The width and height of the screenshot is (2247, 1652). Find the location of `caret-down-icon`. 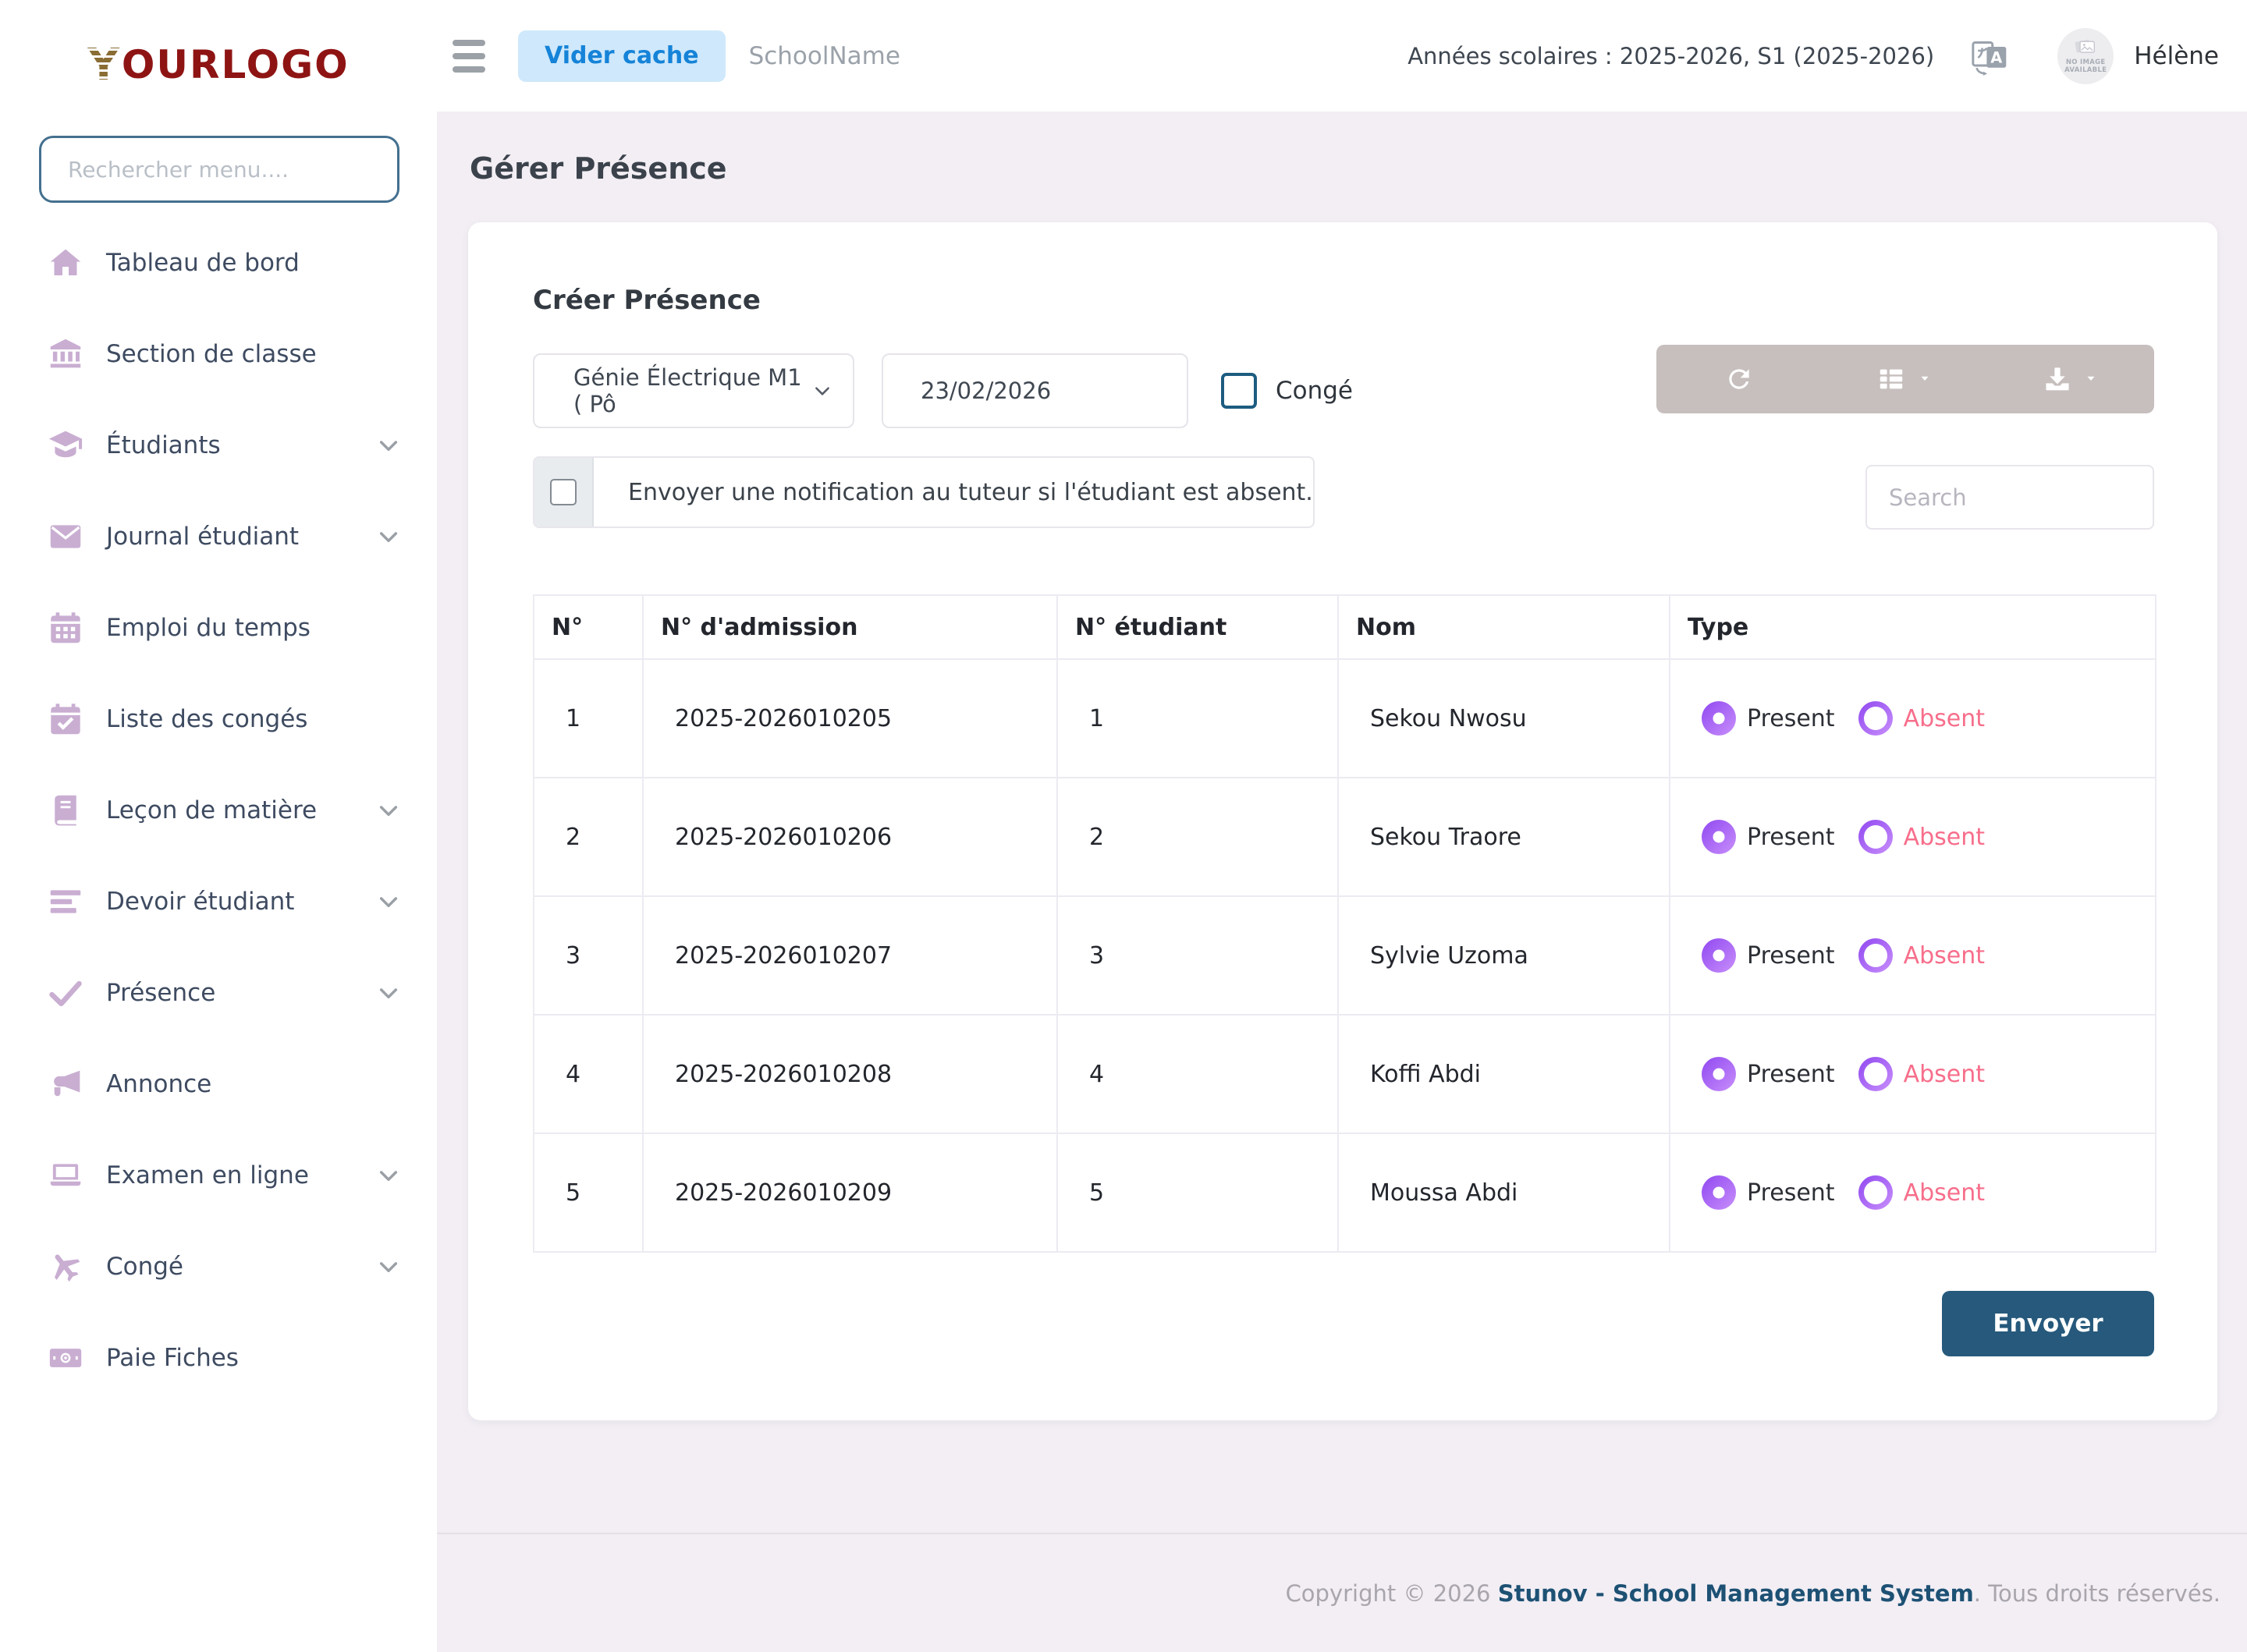

caret-down-icon is located at coordinates (2091, 379).